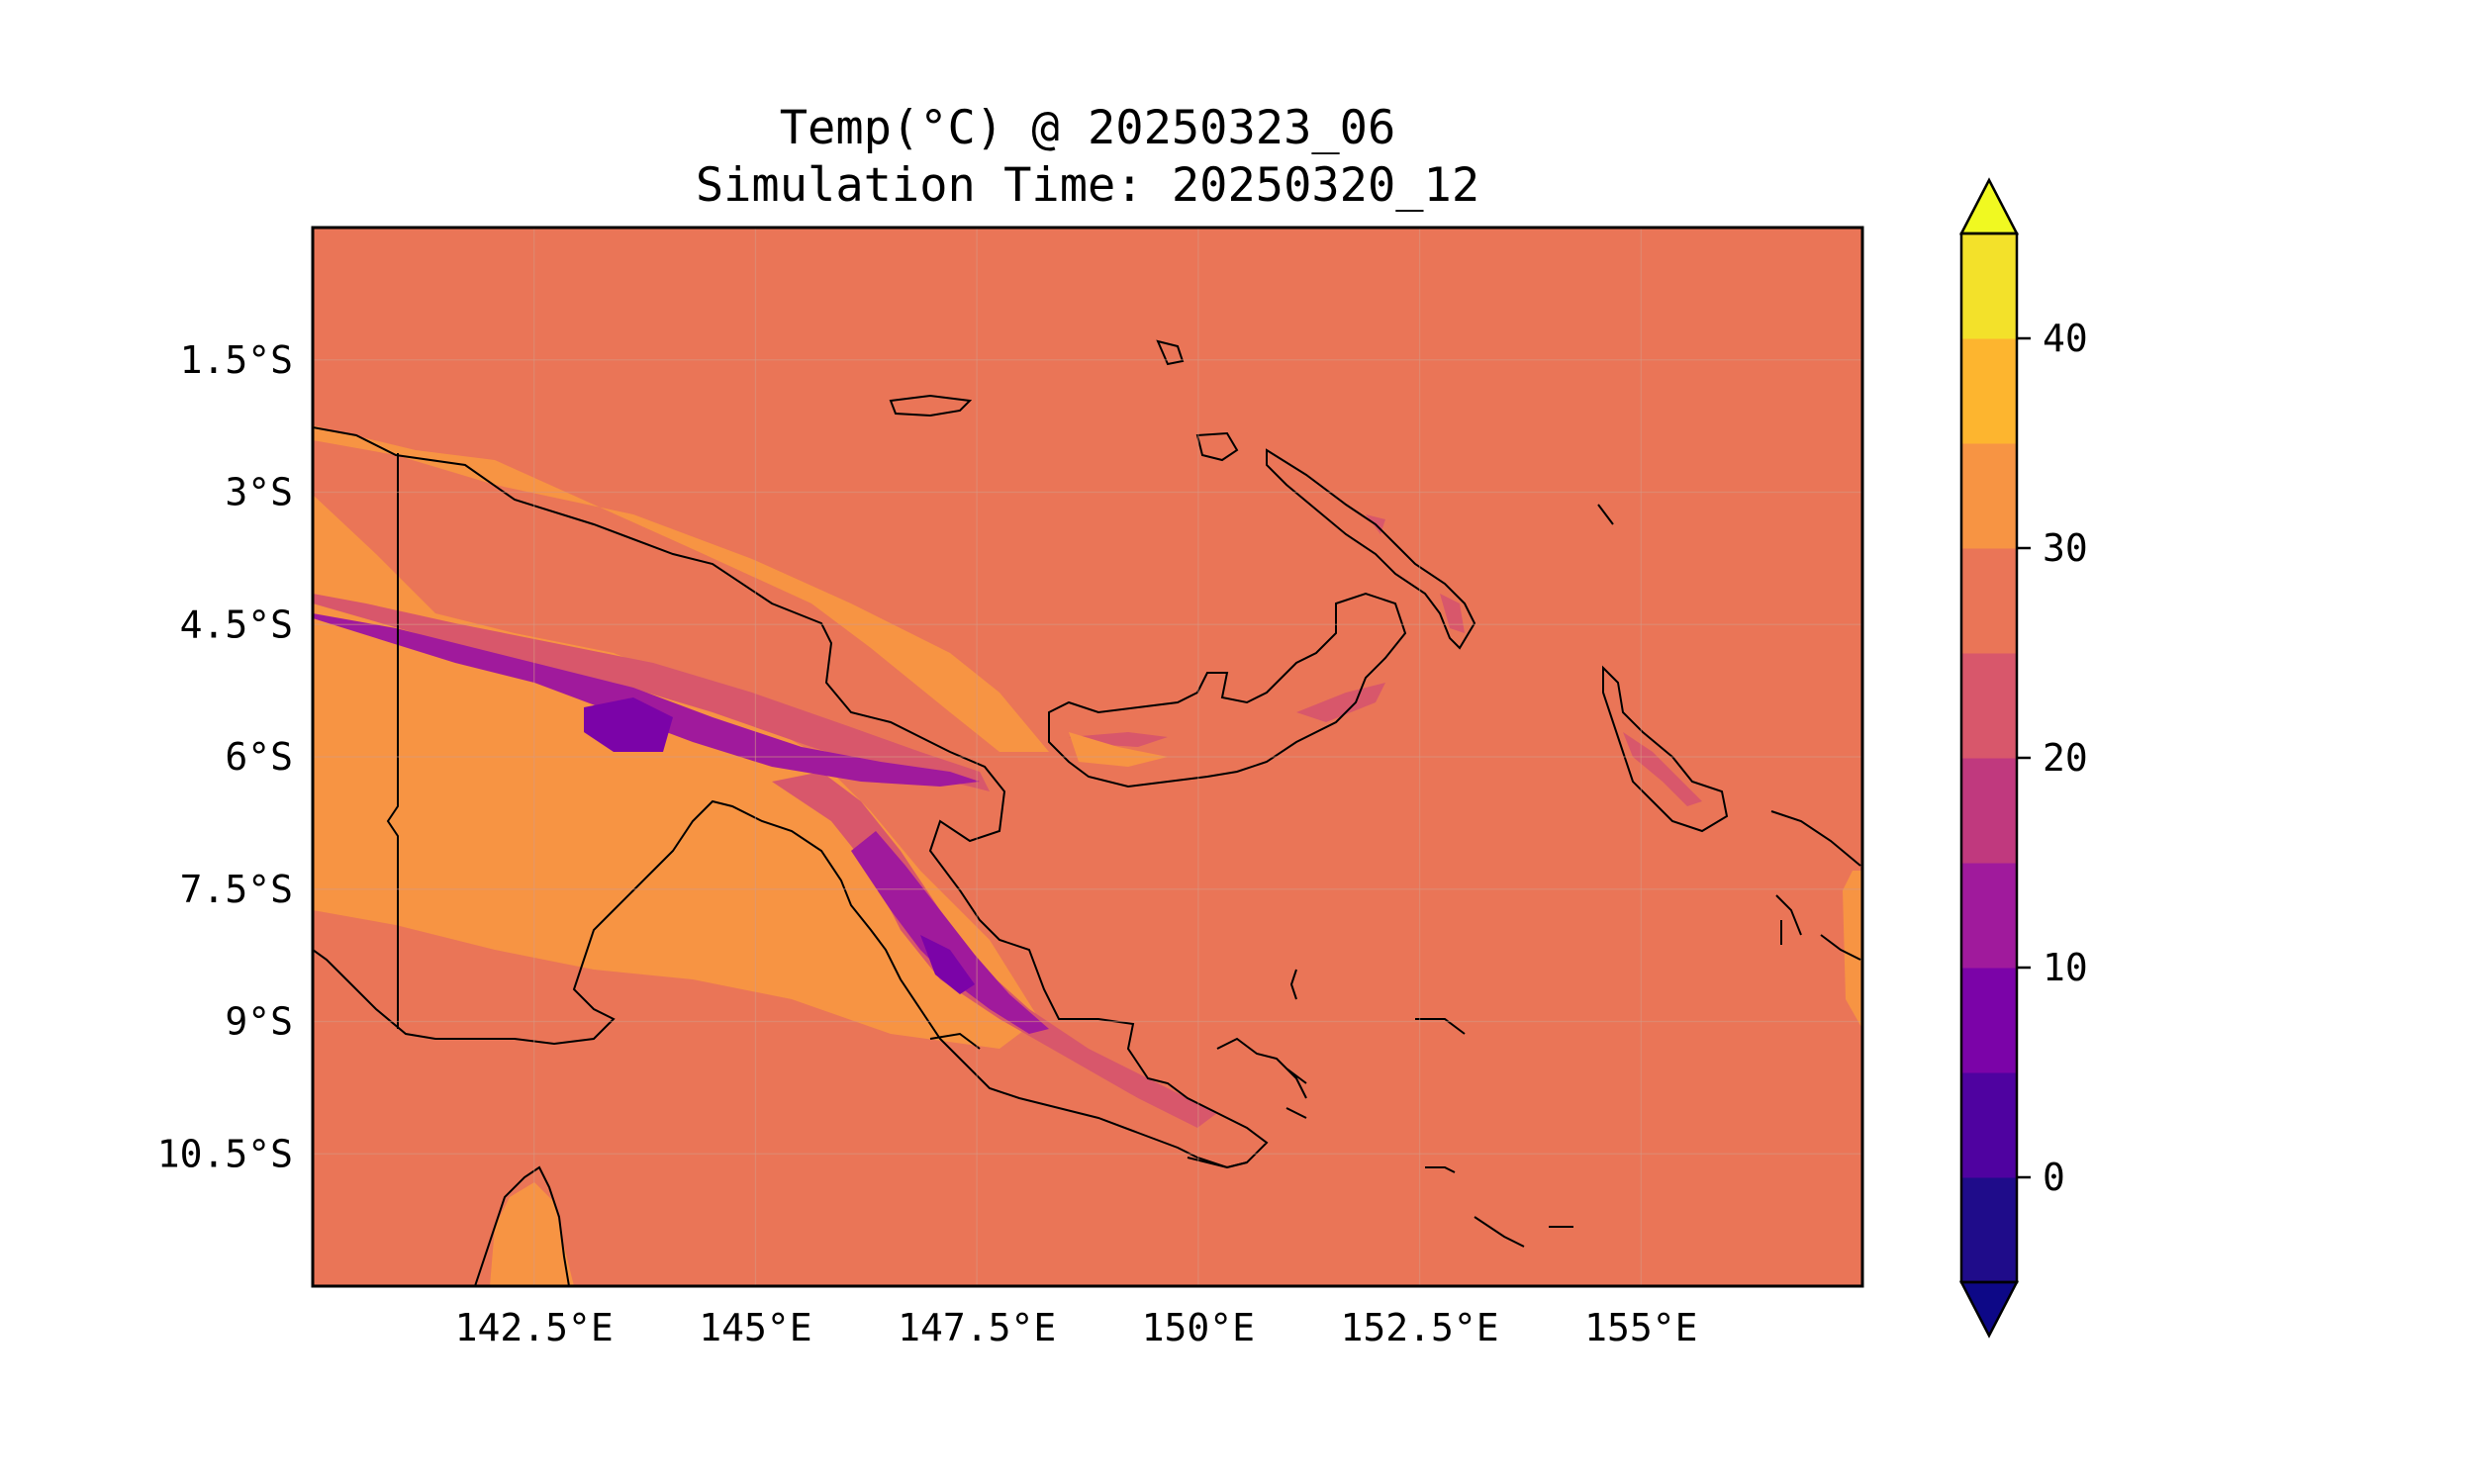 This screenshot has width=2474, height=1484. Describe the element at coordinates (2065, 548) in the screenshot. I see `colorbar-tick-label: 30` at that location.